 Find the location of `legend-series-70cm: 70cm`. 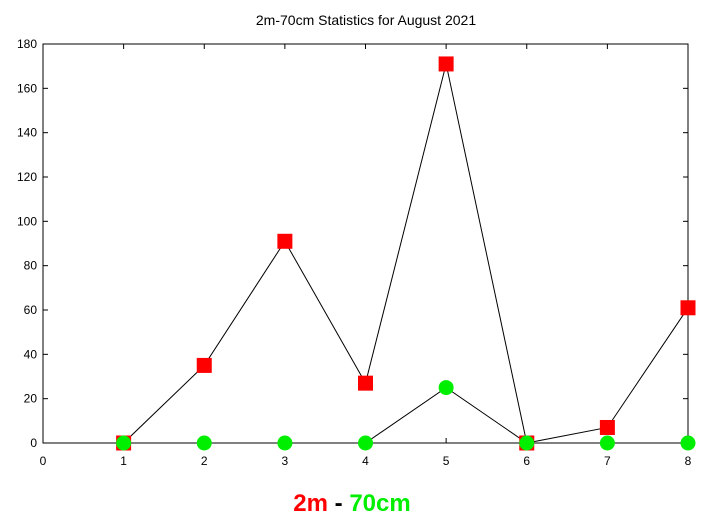

legend-series-70cm: 70cm is located at coordinates (380, 503).